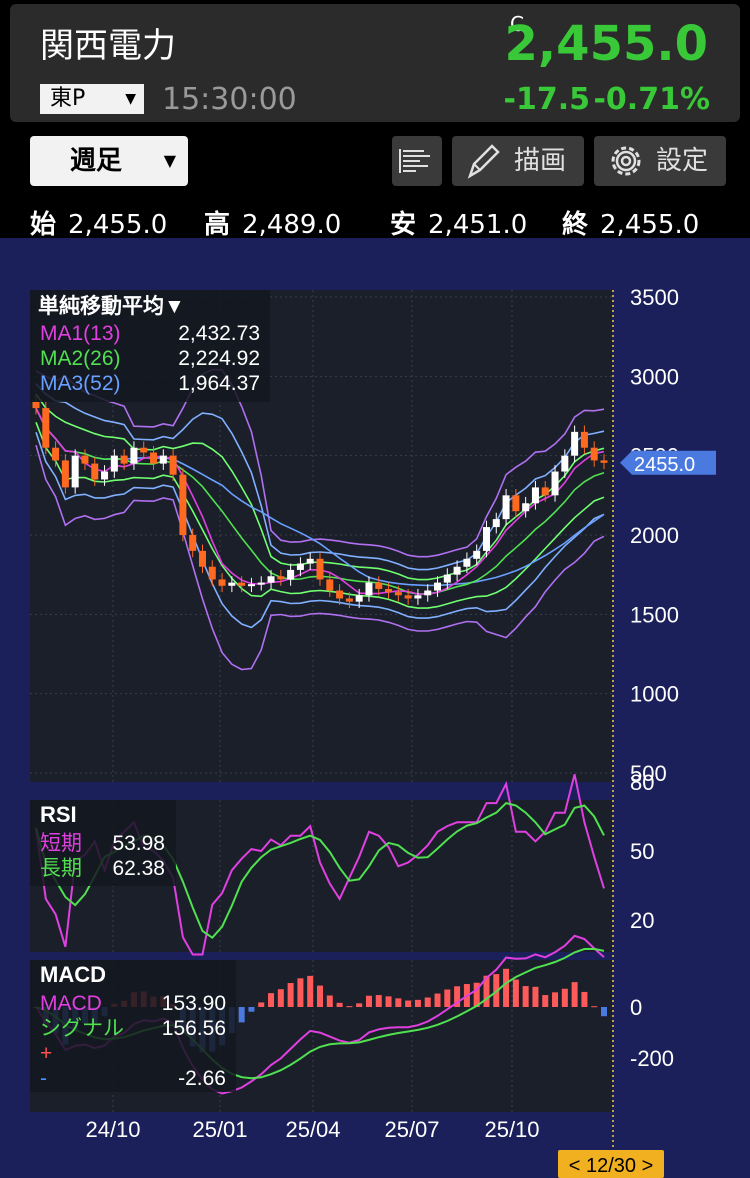 This screenshot has height=1178, width=750. Describe the element at coordinates (73, 974) in the screenshot. I see `macd-title: MACD` at that location.